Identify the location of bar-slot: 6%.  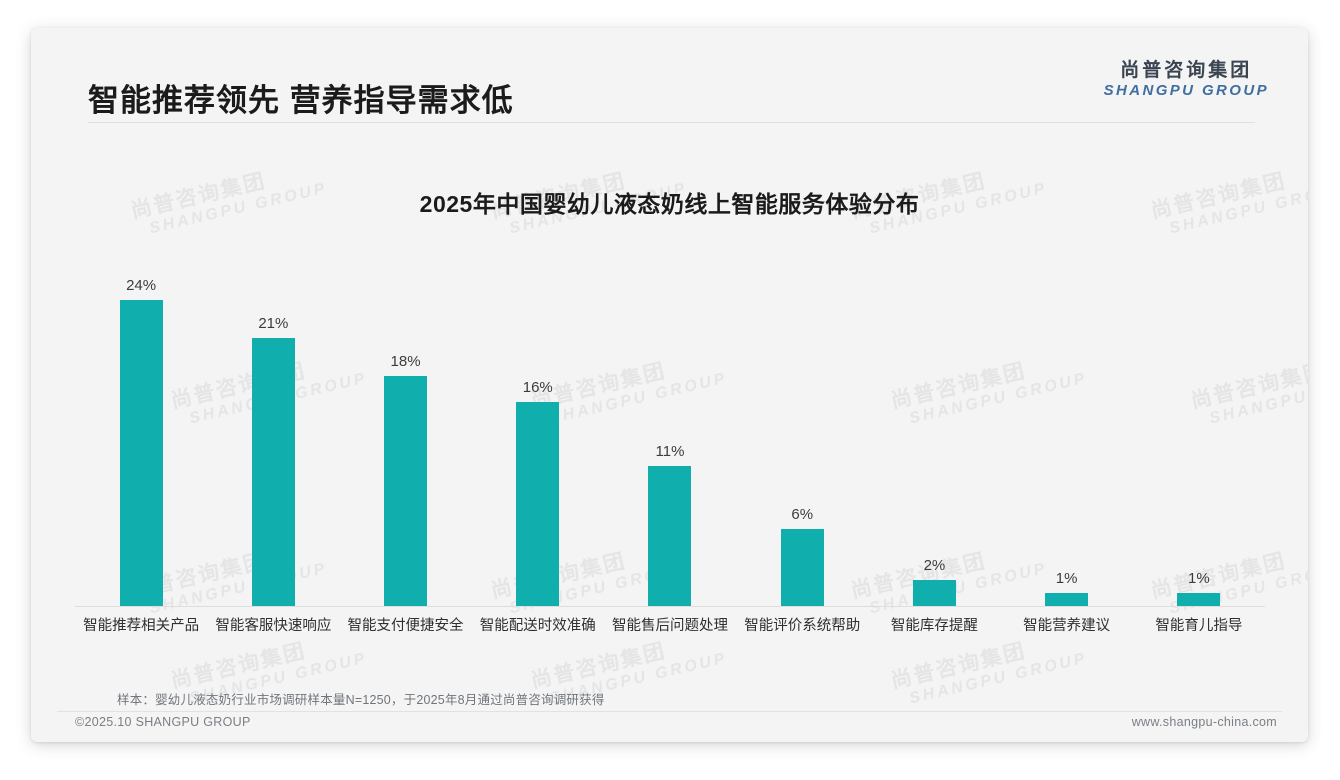
(802, 439).